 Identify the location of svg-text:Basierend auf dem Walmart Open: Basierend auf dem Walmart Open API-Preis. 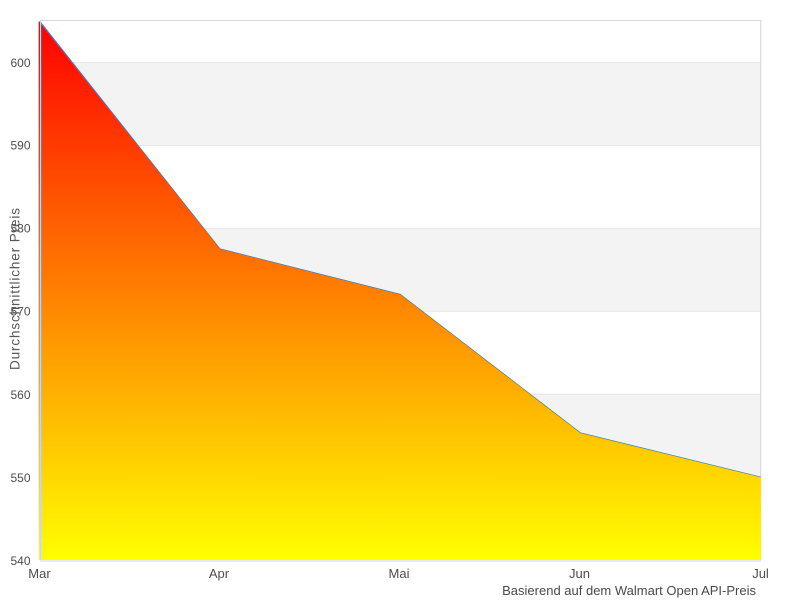
(629, 590).